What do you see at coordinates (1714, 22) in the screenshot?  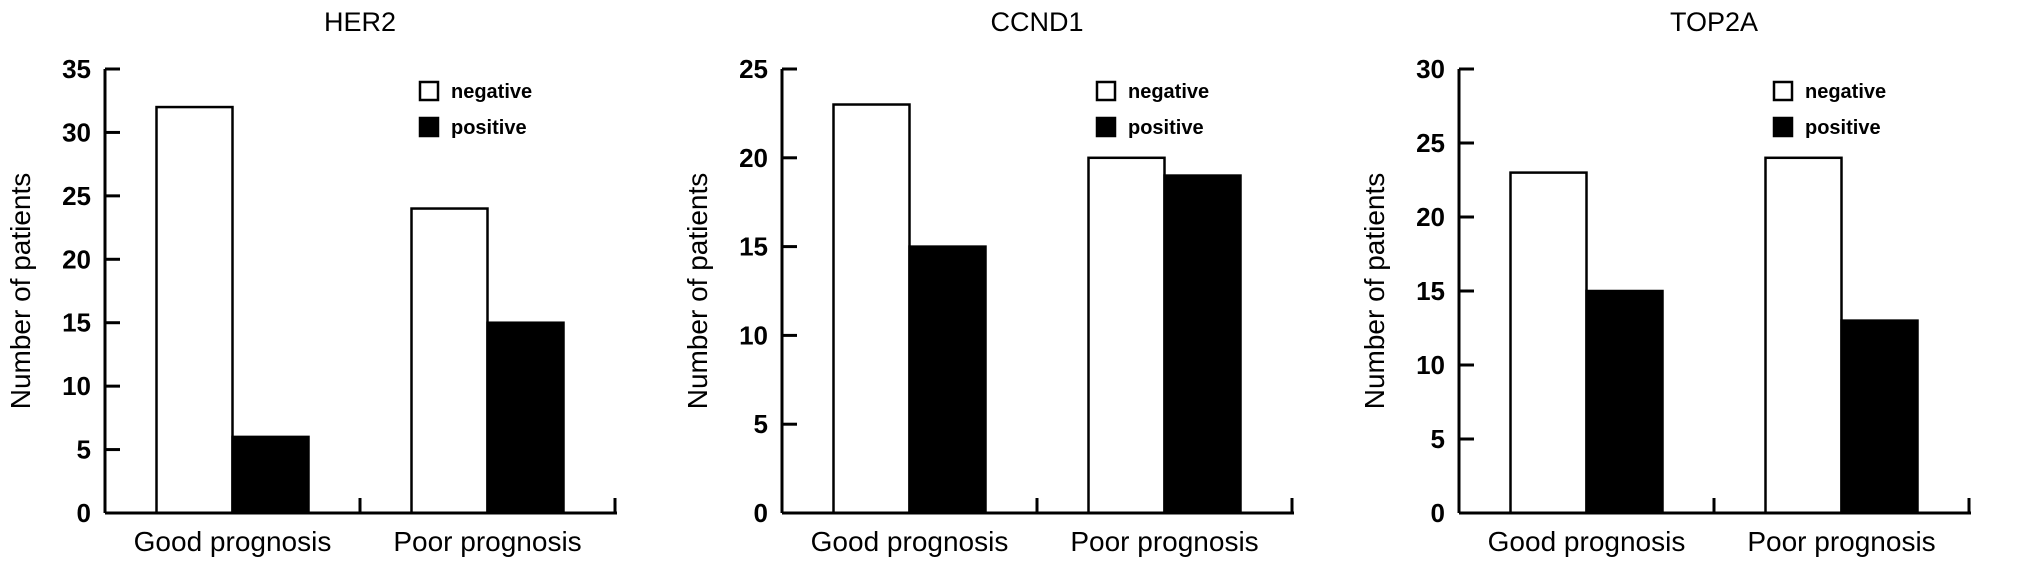 I see `chart-title: TOP2A` at bounding box center [1714, 22].